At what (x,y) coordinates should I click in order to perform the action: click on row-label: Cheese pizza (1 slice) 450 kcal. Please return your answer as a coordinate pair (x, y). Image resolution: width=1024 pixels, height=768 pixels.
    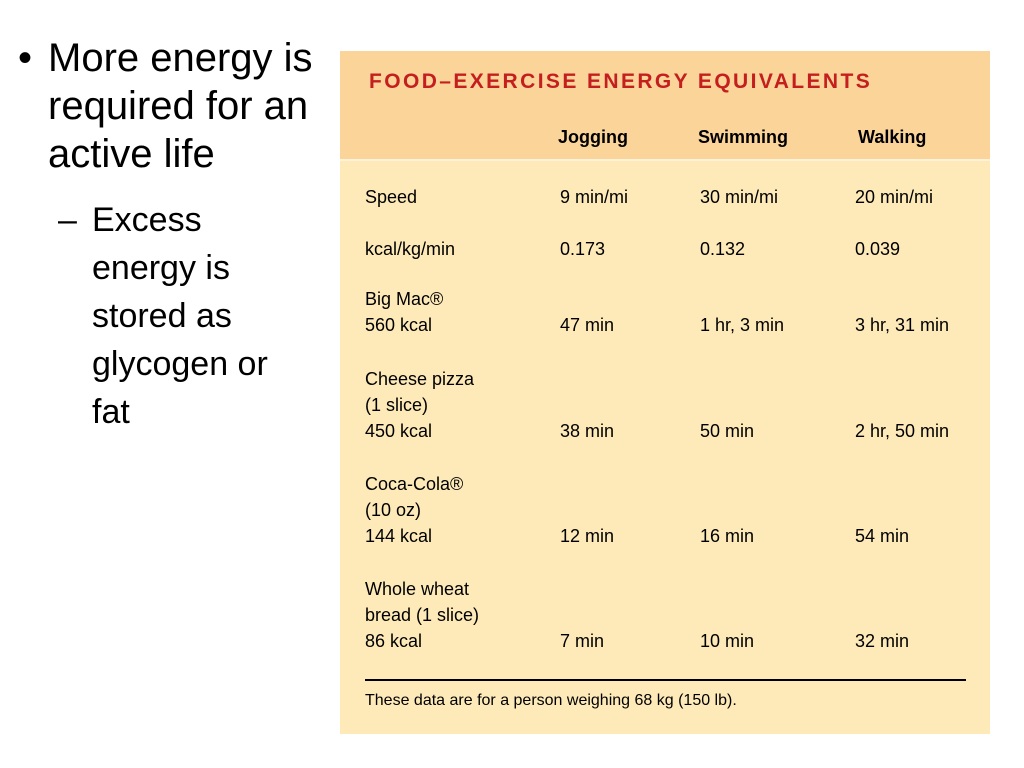
    Looking at the image, I should click on (419, 405).